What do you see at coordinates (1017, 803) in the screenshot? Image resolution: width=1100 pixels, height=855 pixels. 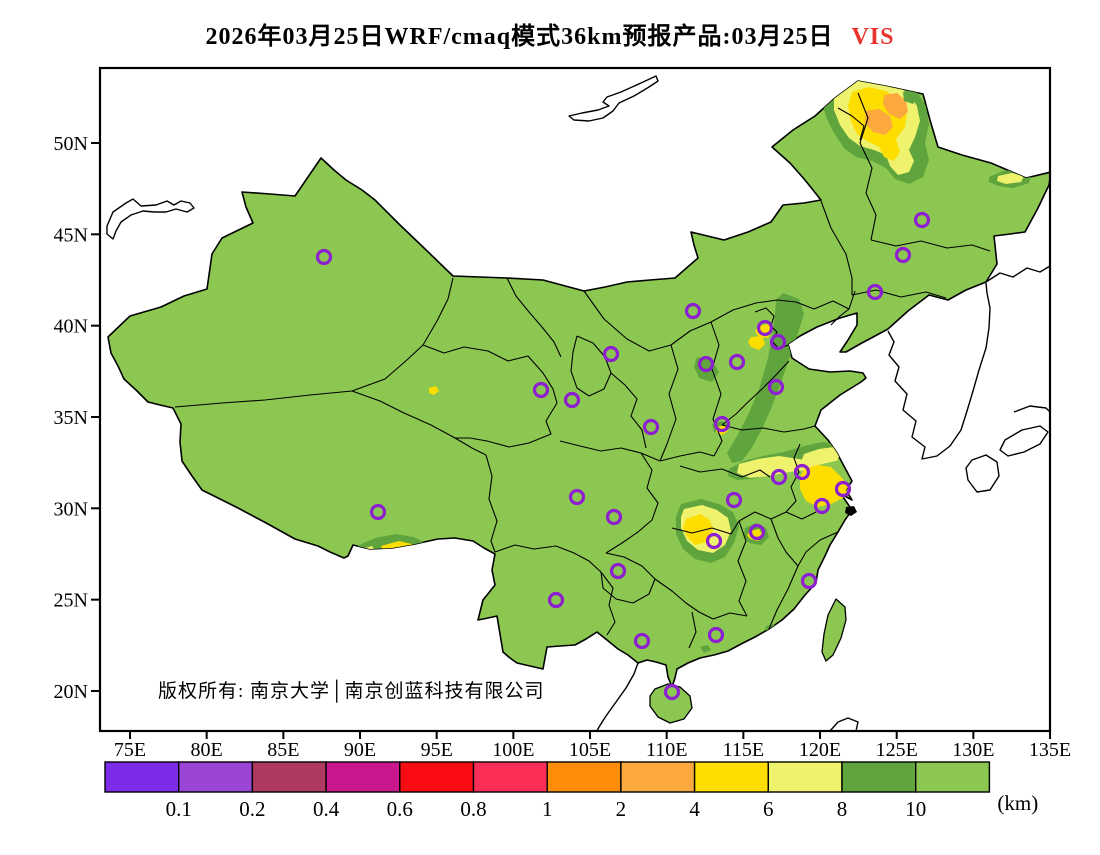 I see `colorbar-unit-label: (km)` at bounding box center [1017, 803].